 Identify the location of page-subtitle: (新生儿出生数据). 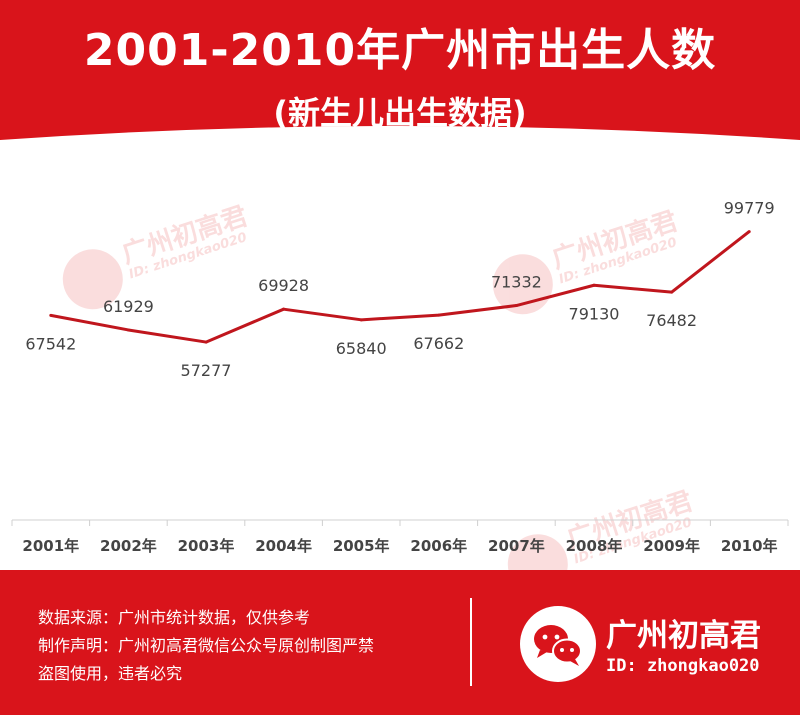
(400, 113).